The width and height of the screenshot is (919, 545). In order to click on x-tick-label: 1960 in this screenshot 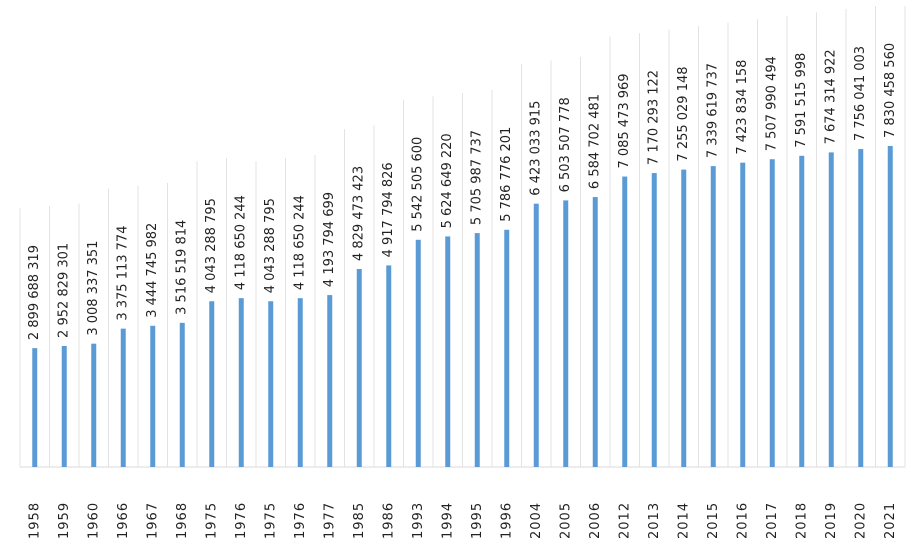, I will do `click(93, 520)`.